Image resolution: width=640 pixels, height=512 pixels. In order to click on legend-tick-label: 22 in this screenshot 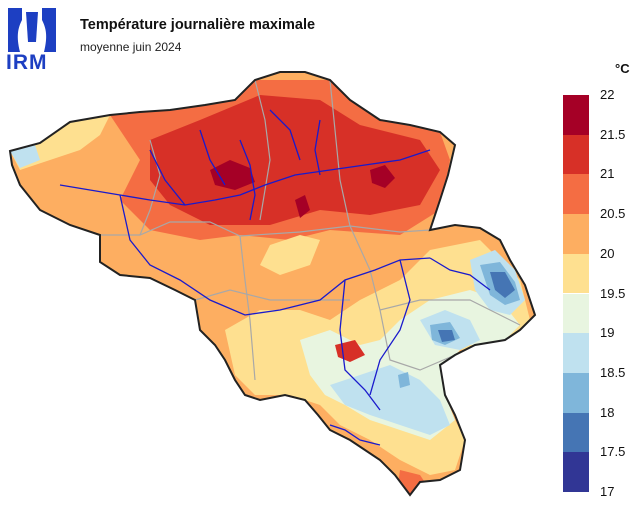, I will do `click(607, 94)`.